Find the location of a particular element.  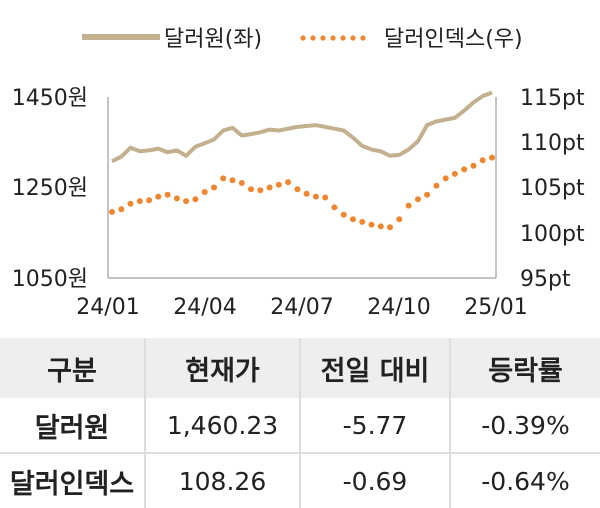

row-rate: -0.39% is located at coordinates (525, 425).